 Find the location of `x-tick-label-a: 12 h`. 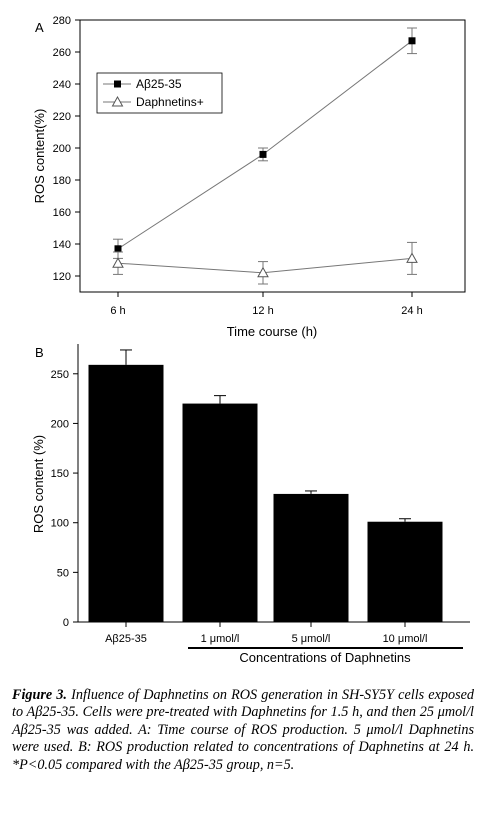

x-tick-label-a: 12 h is located at coordinates (262, 311).